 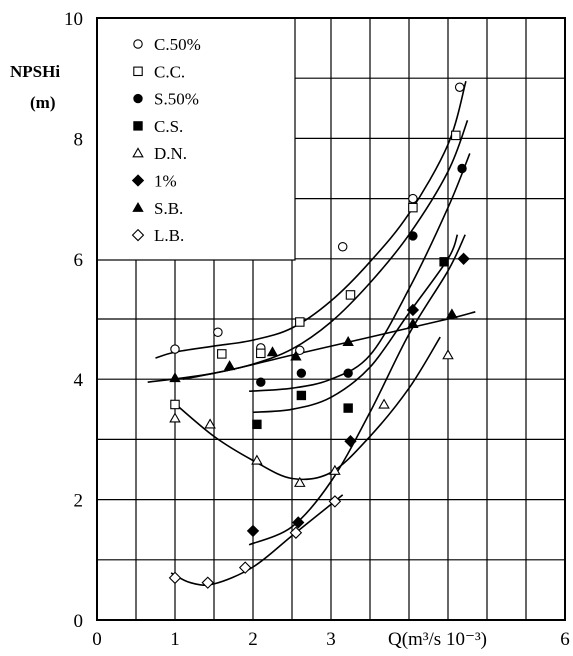 I want to click on fit-curve-l-b, so click(x=257, y=540).